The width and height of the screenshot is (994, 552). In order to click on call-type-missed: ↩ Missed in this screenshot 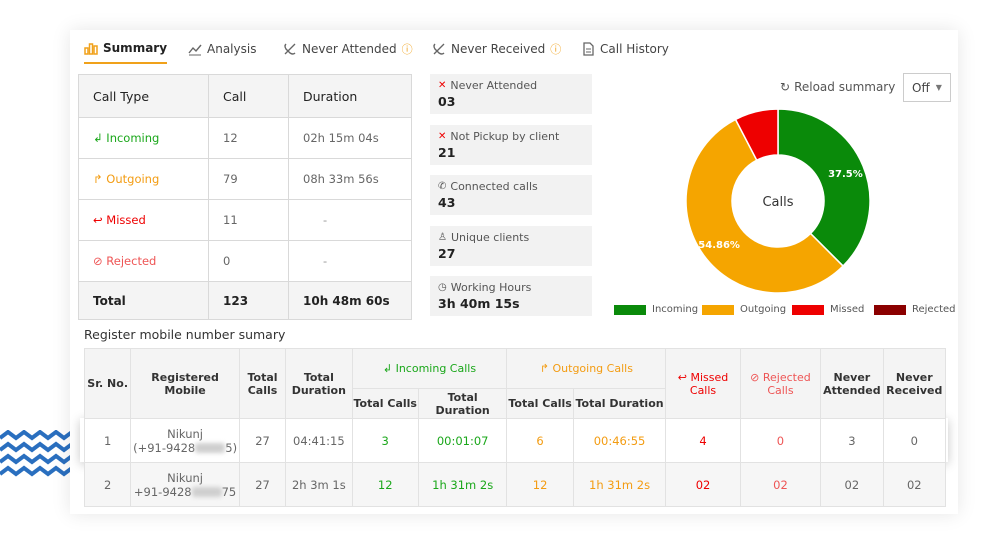, I will do `click(143, 220)`.